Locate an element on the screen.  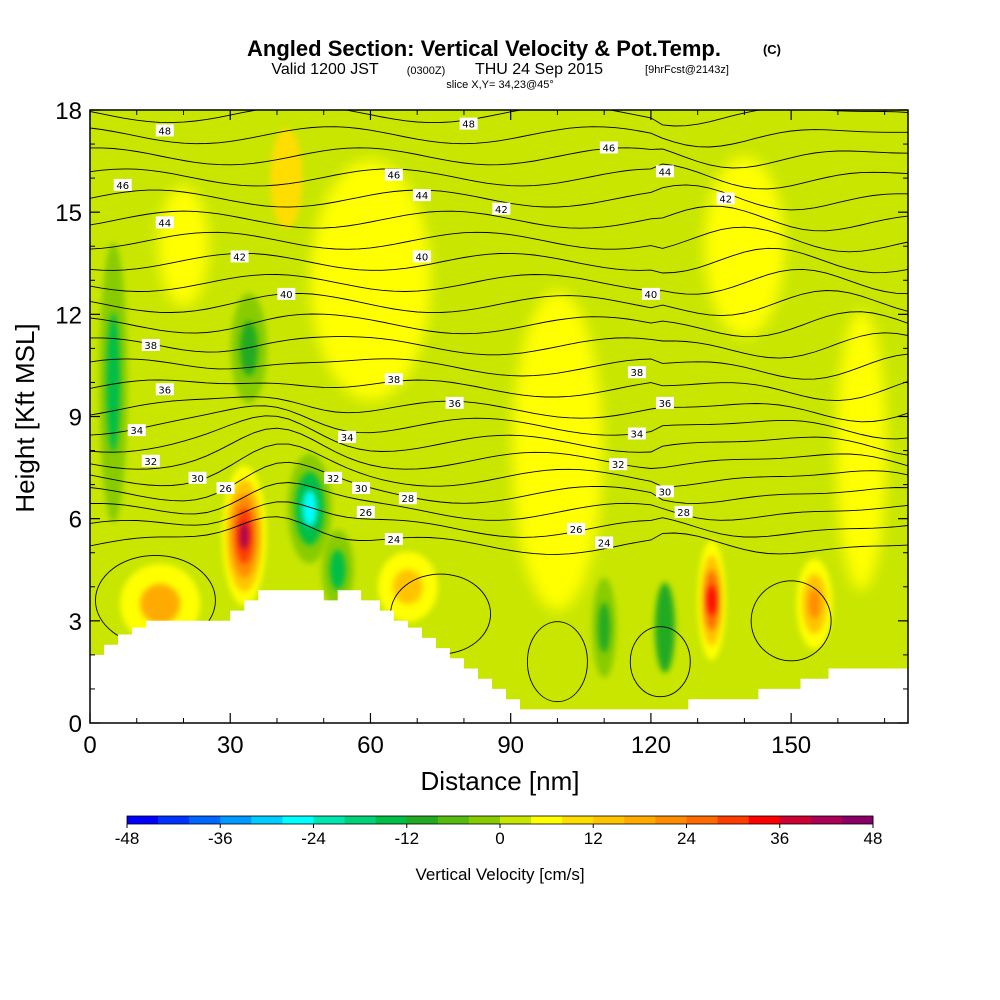
colorbar-tick-label: 0 is located at coordinates (499, 838).